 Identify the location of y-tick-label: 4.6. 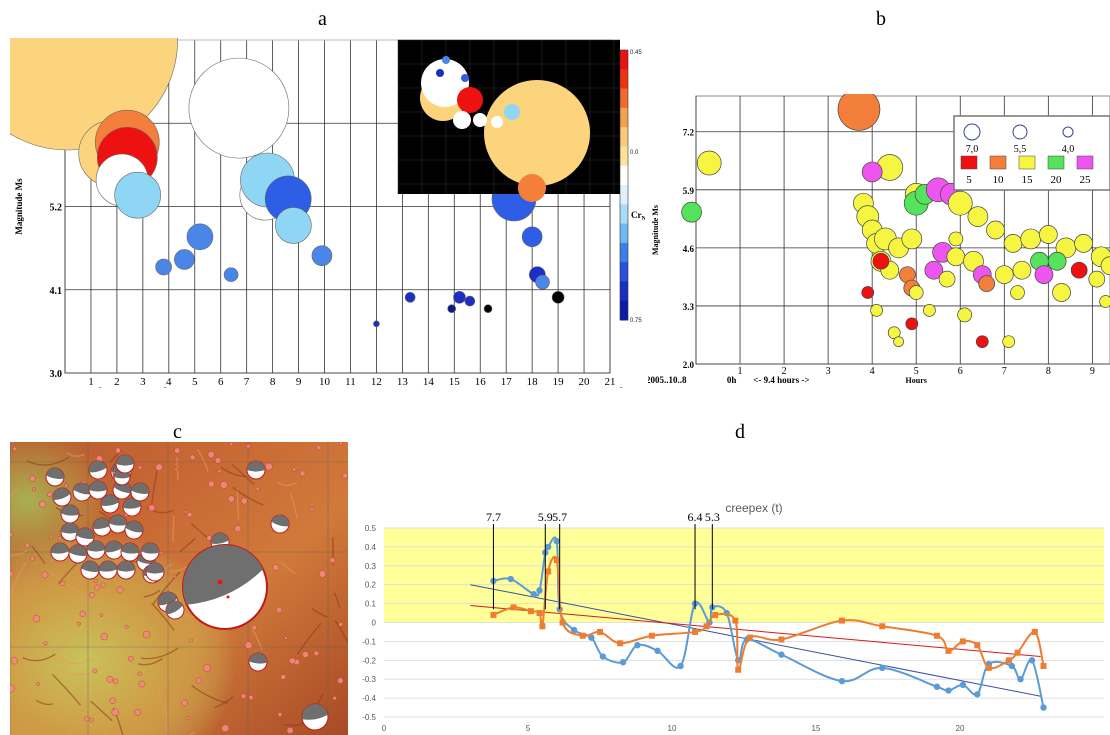
(689, 249).